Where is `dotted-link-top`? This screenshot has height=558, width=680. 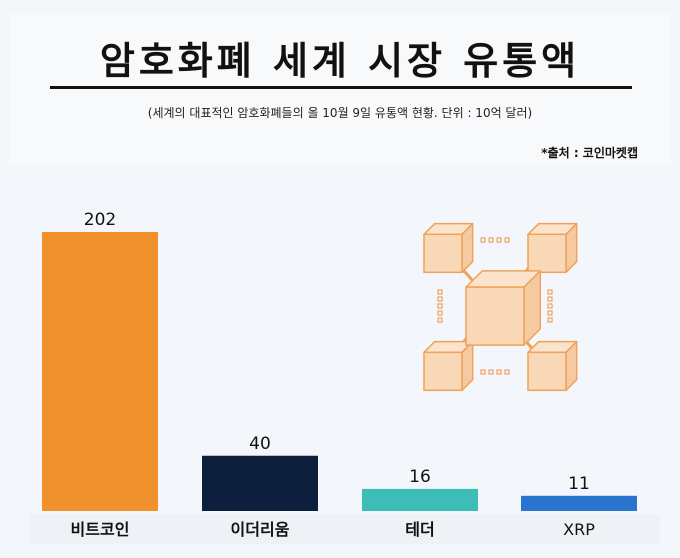
dotted-link-top is located at coordinates (495, 240).